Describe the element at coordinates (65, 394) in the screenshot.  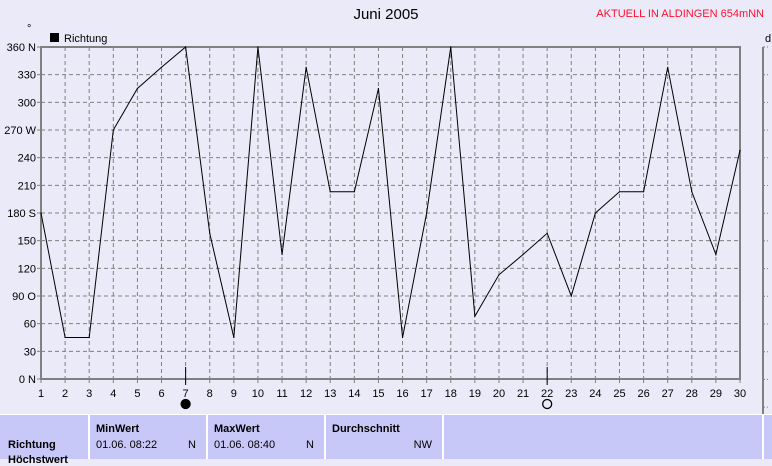
I see `x-tick-label: 2` at that location.